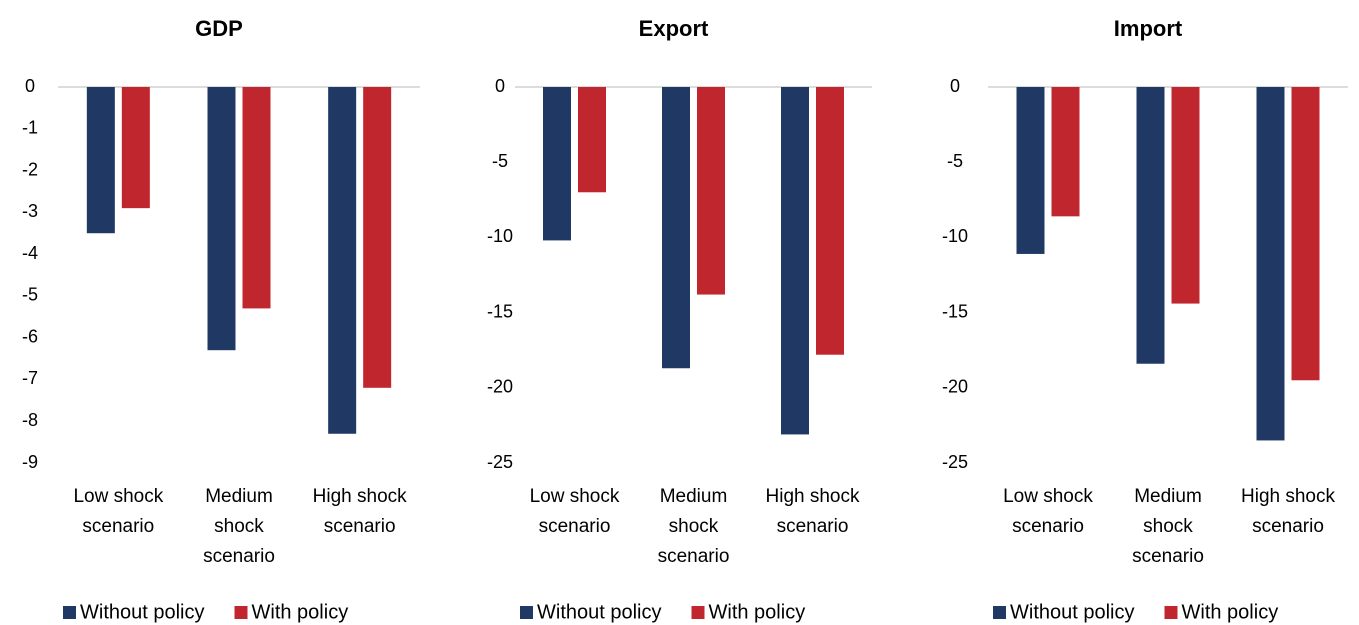 The image size is (1359, 625). What do you see at coordinates (30, 253) in the screenshot?
I see `y-tick-label: -4` at bounding box center [30, 253].